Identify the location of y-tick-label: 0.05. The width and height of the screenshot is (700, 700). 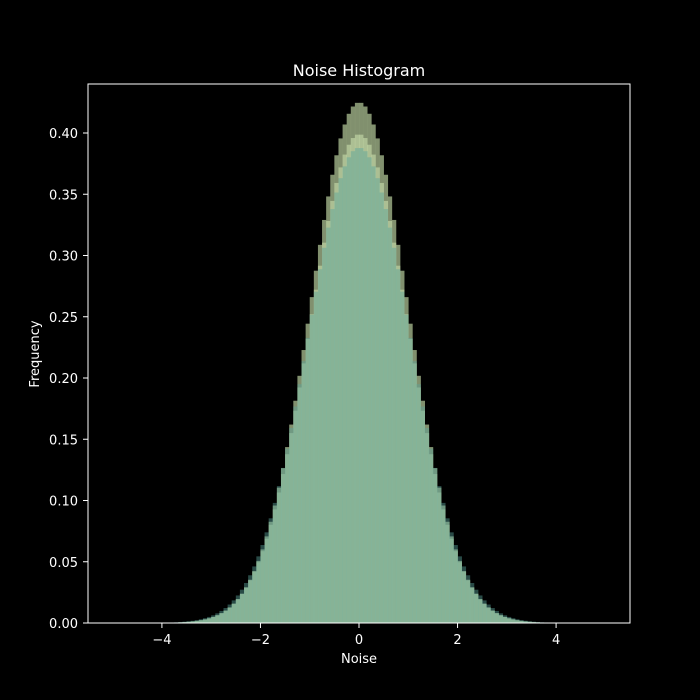
(63, 563).